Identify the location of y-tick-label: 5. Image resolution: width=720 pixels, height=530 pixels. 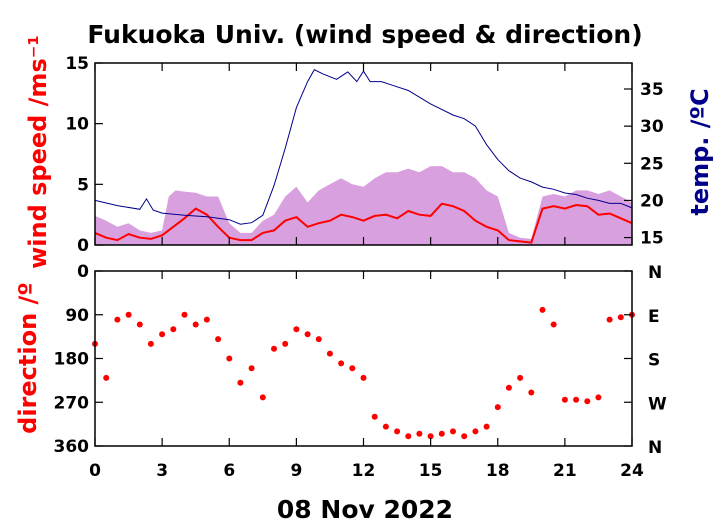
(83, 185).